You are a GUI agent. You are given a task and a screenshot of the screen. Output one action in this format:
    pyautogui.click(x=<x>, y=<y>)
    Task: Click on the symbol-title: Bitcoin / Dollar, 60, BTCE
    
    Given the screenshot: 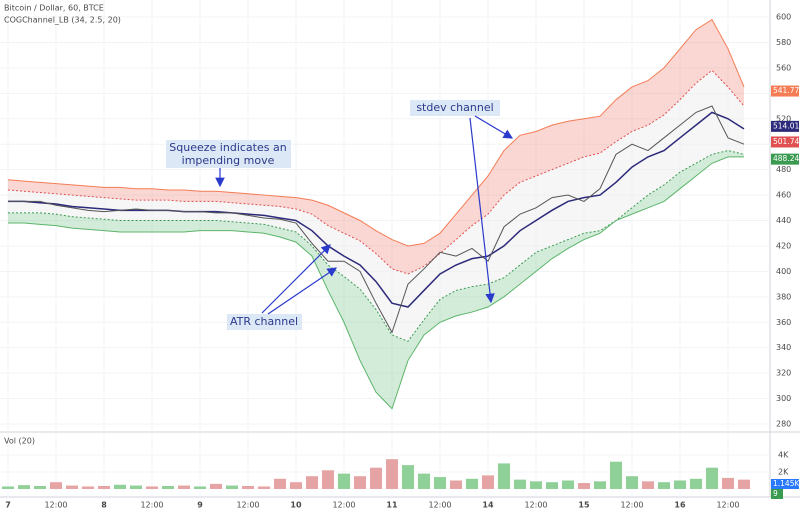 What is the action you would take?
    pyautogui.click(x=54, y=8)
    